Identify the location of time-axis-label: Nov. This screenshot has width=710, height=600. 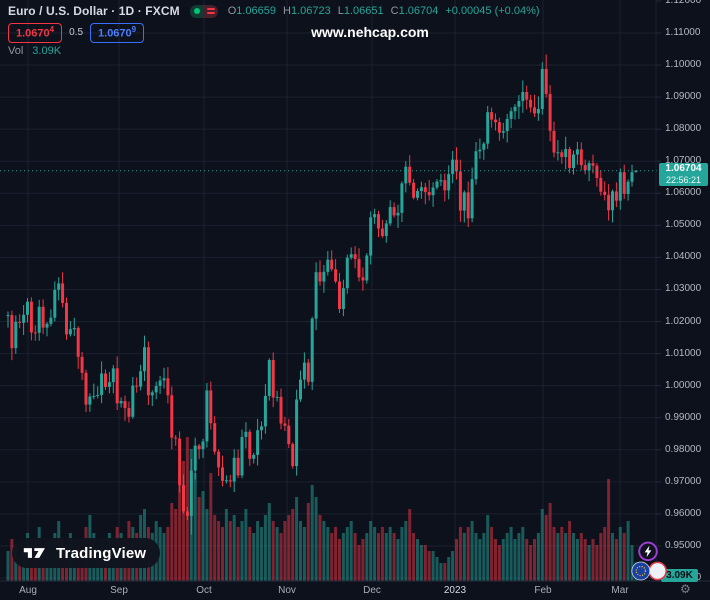
(287, 590).